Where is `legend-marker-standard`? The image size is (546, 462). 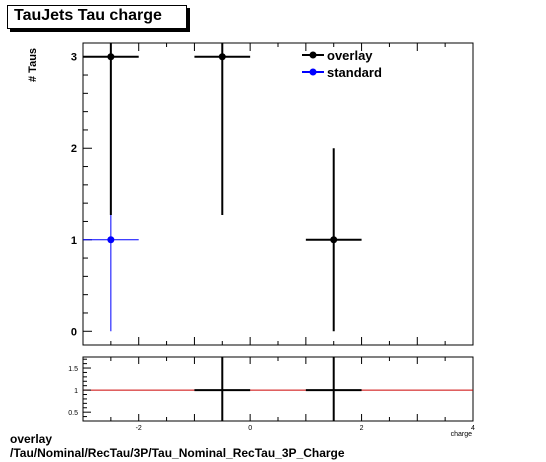 legend-marker-standard is located at coordinates (313, 72).